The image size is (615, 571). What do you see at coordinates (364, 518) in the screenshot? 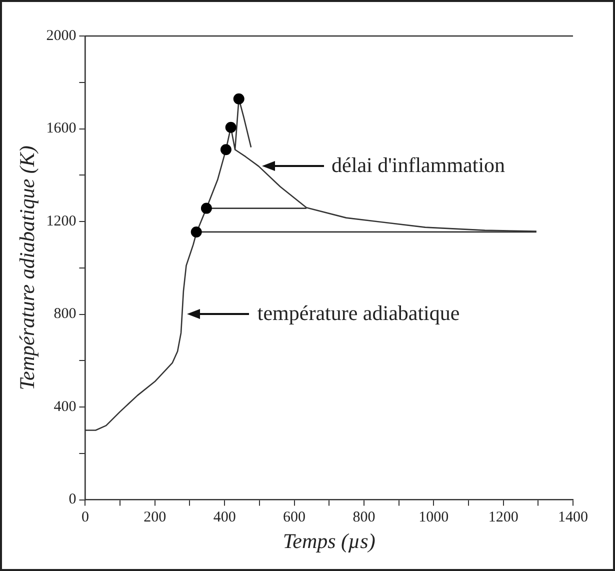
I see `x-tick-label: 800` at bounding box center [364, 518].